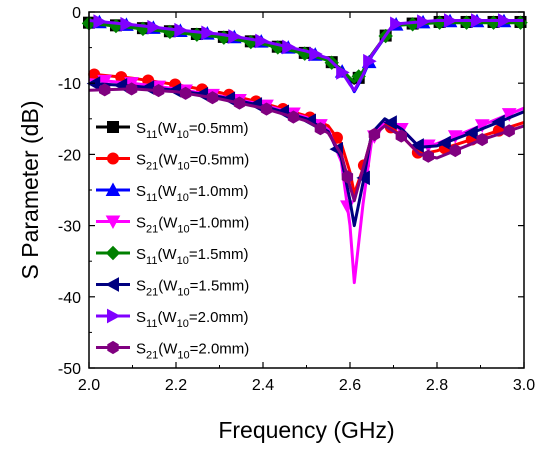 Image resolution: width=550 pixels, height=453 pixels. I want to click on y-tick-label: -50, so click(69, 369).